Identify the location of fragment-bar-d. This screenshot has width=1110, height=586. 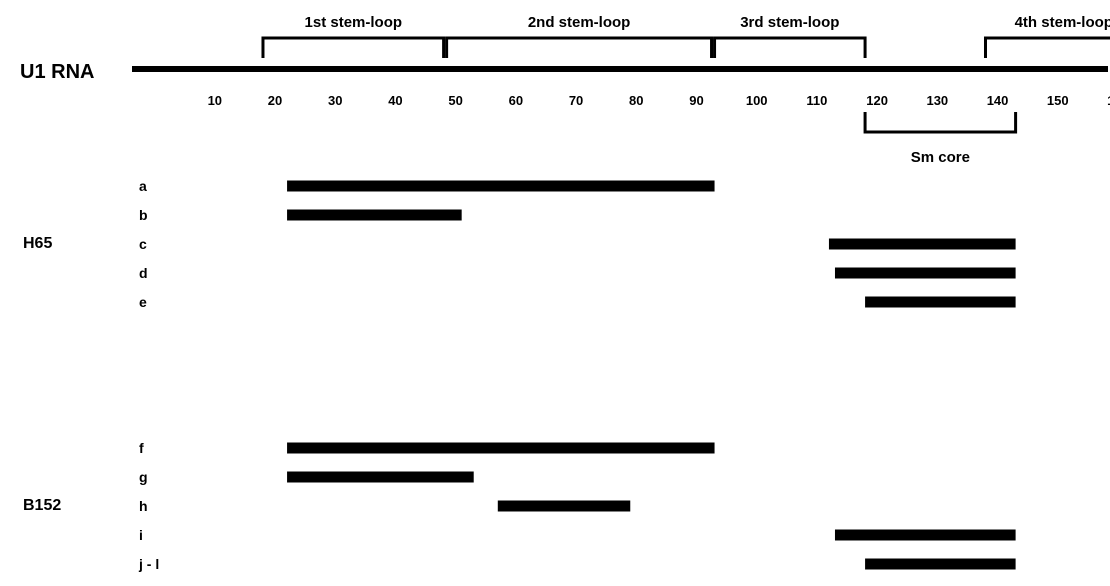
(925, 273).